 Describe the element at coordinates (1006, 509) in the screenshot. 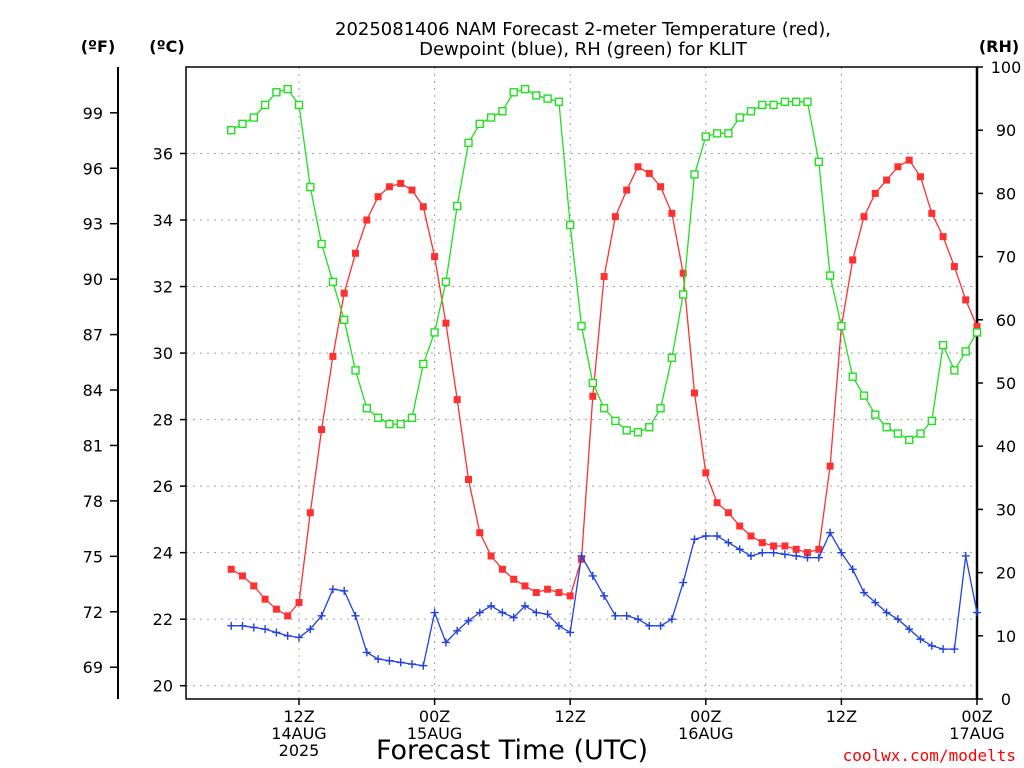

I see `rh-tick-label: 30` at that location.